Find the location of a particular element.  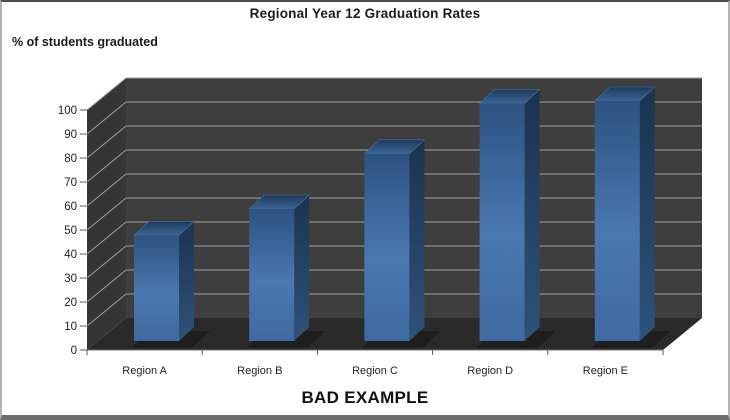

bar-side-region-d is located at coordinates (532, 215).